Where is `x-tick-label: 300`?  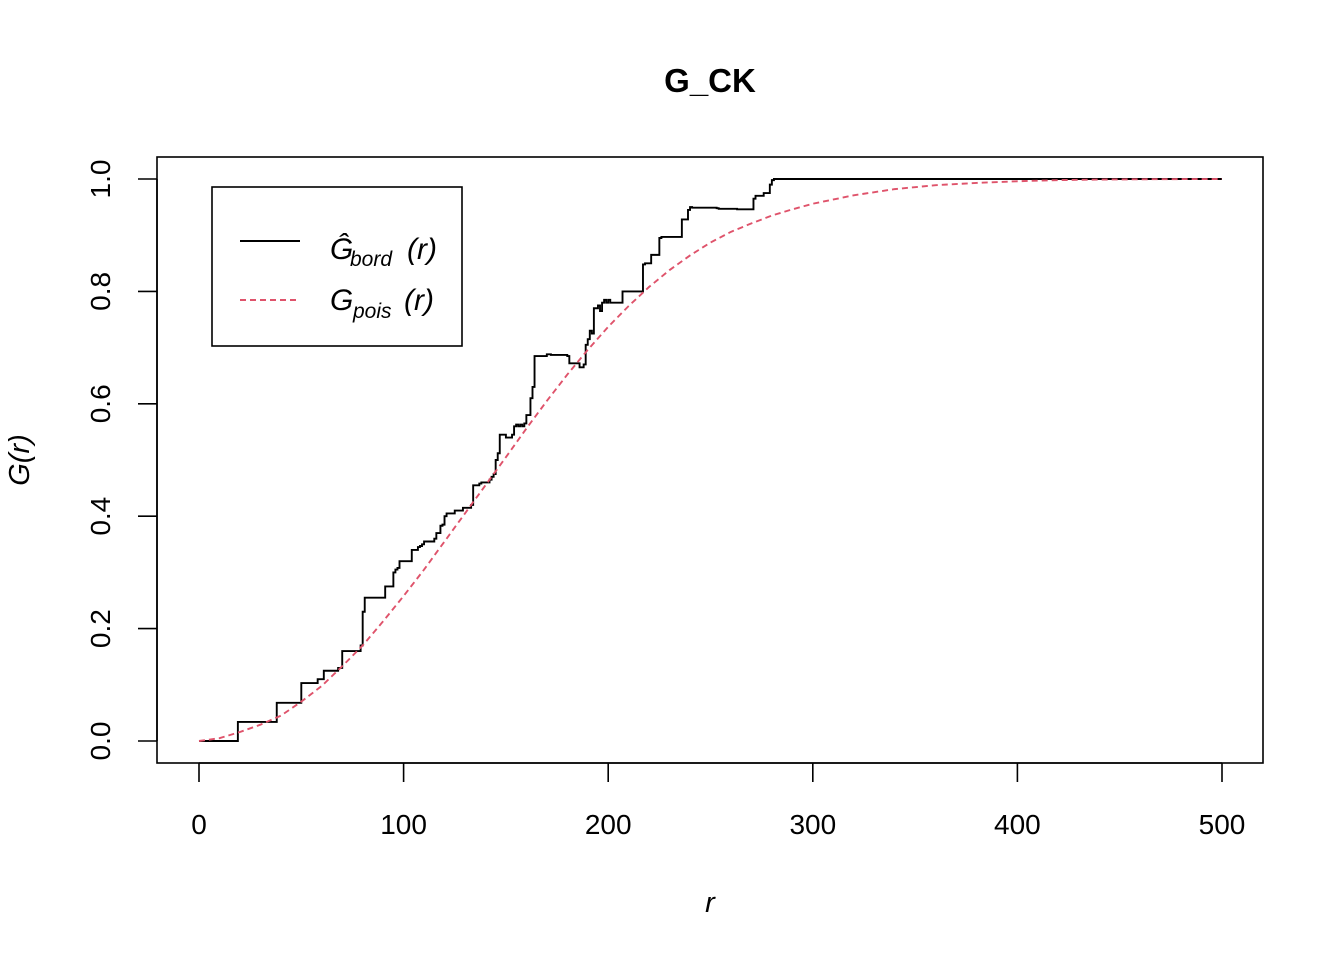
x-tick-label: 300 is located at coordinates (812, 824).